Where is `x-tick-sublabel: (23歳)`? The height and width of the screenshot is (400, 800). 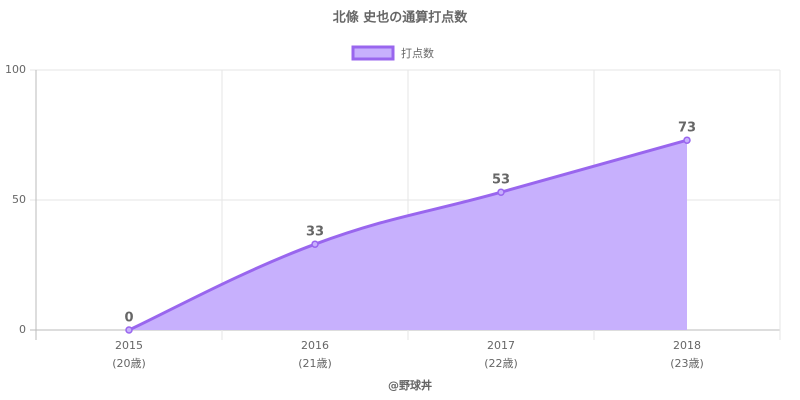 x-tick-sublabel: (23歳) is located at coordinates (687, 363).